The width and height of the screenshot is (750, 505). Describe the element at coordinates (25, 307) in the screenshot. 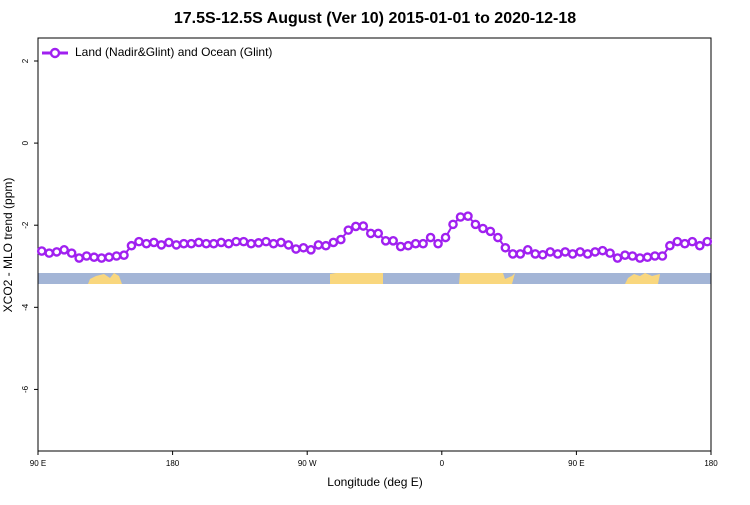

I see `y-tick-label: -4` at that location.